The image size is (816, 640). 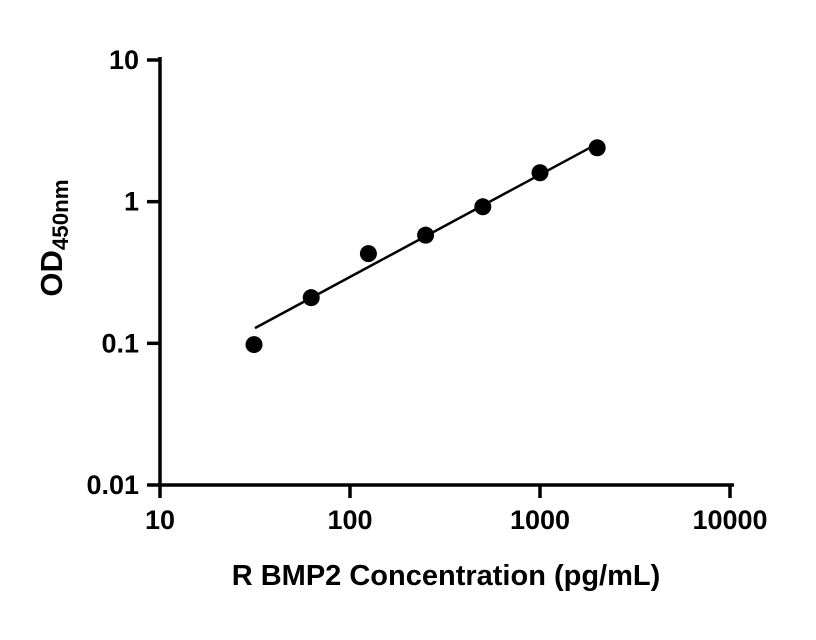 I want to click on x-axis-tick-label: 1000, so click(x=540, y=520).